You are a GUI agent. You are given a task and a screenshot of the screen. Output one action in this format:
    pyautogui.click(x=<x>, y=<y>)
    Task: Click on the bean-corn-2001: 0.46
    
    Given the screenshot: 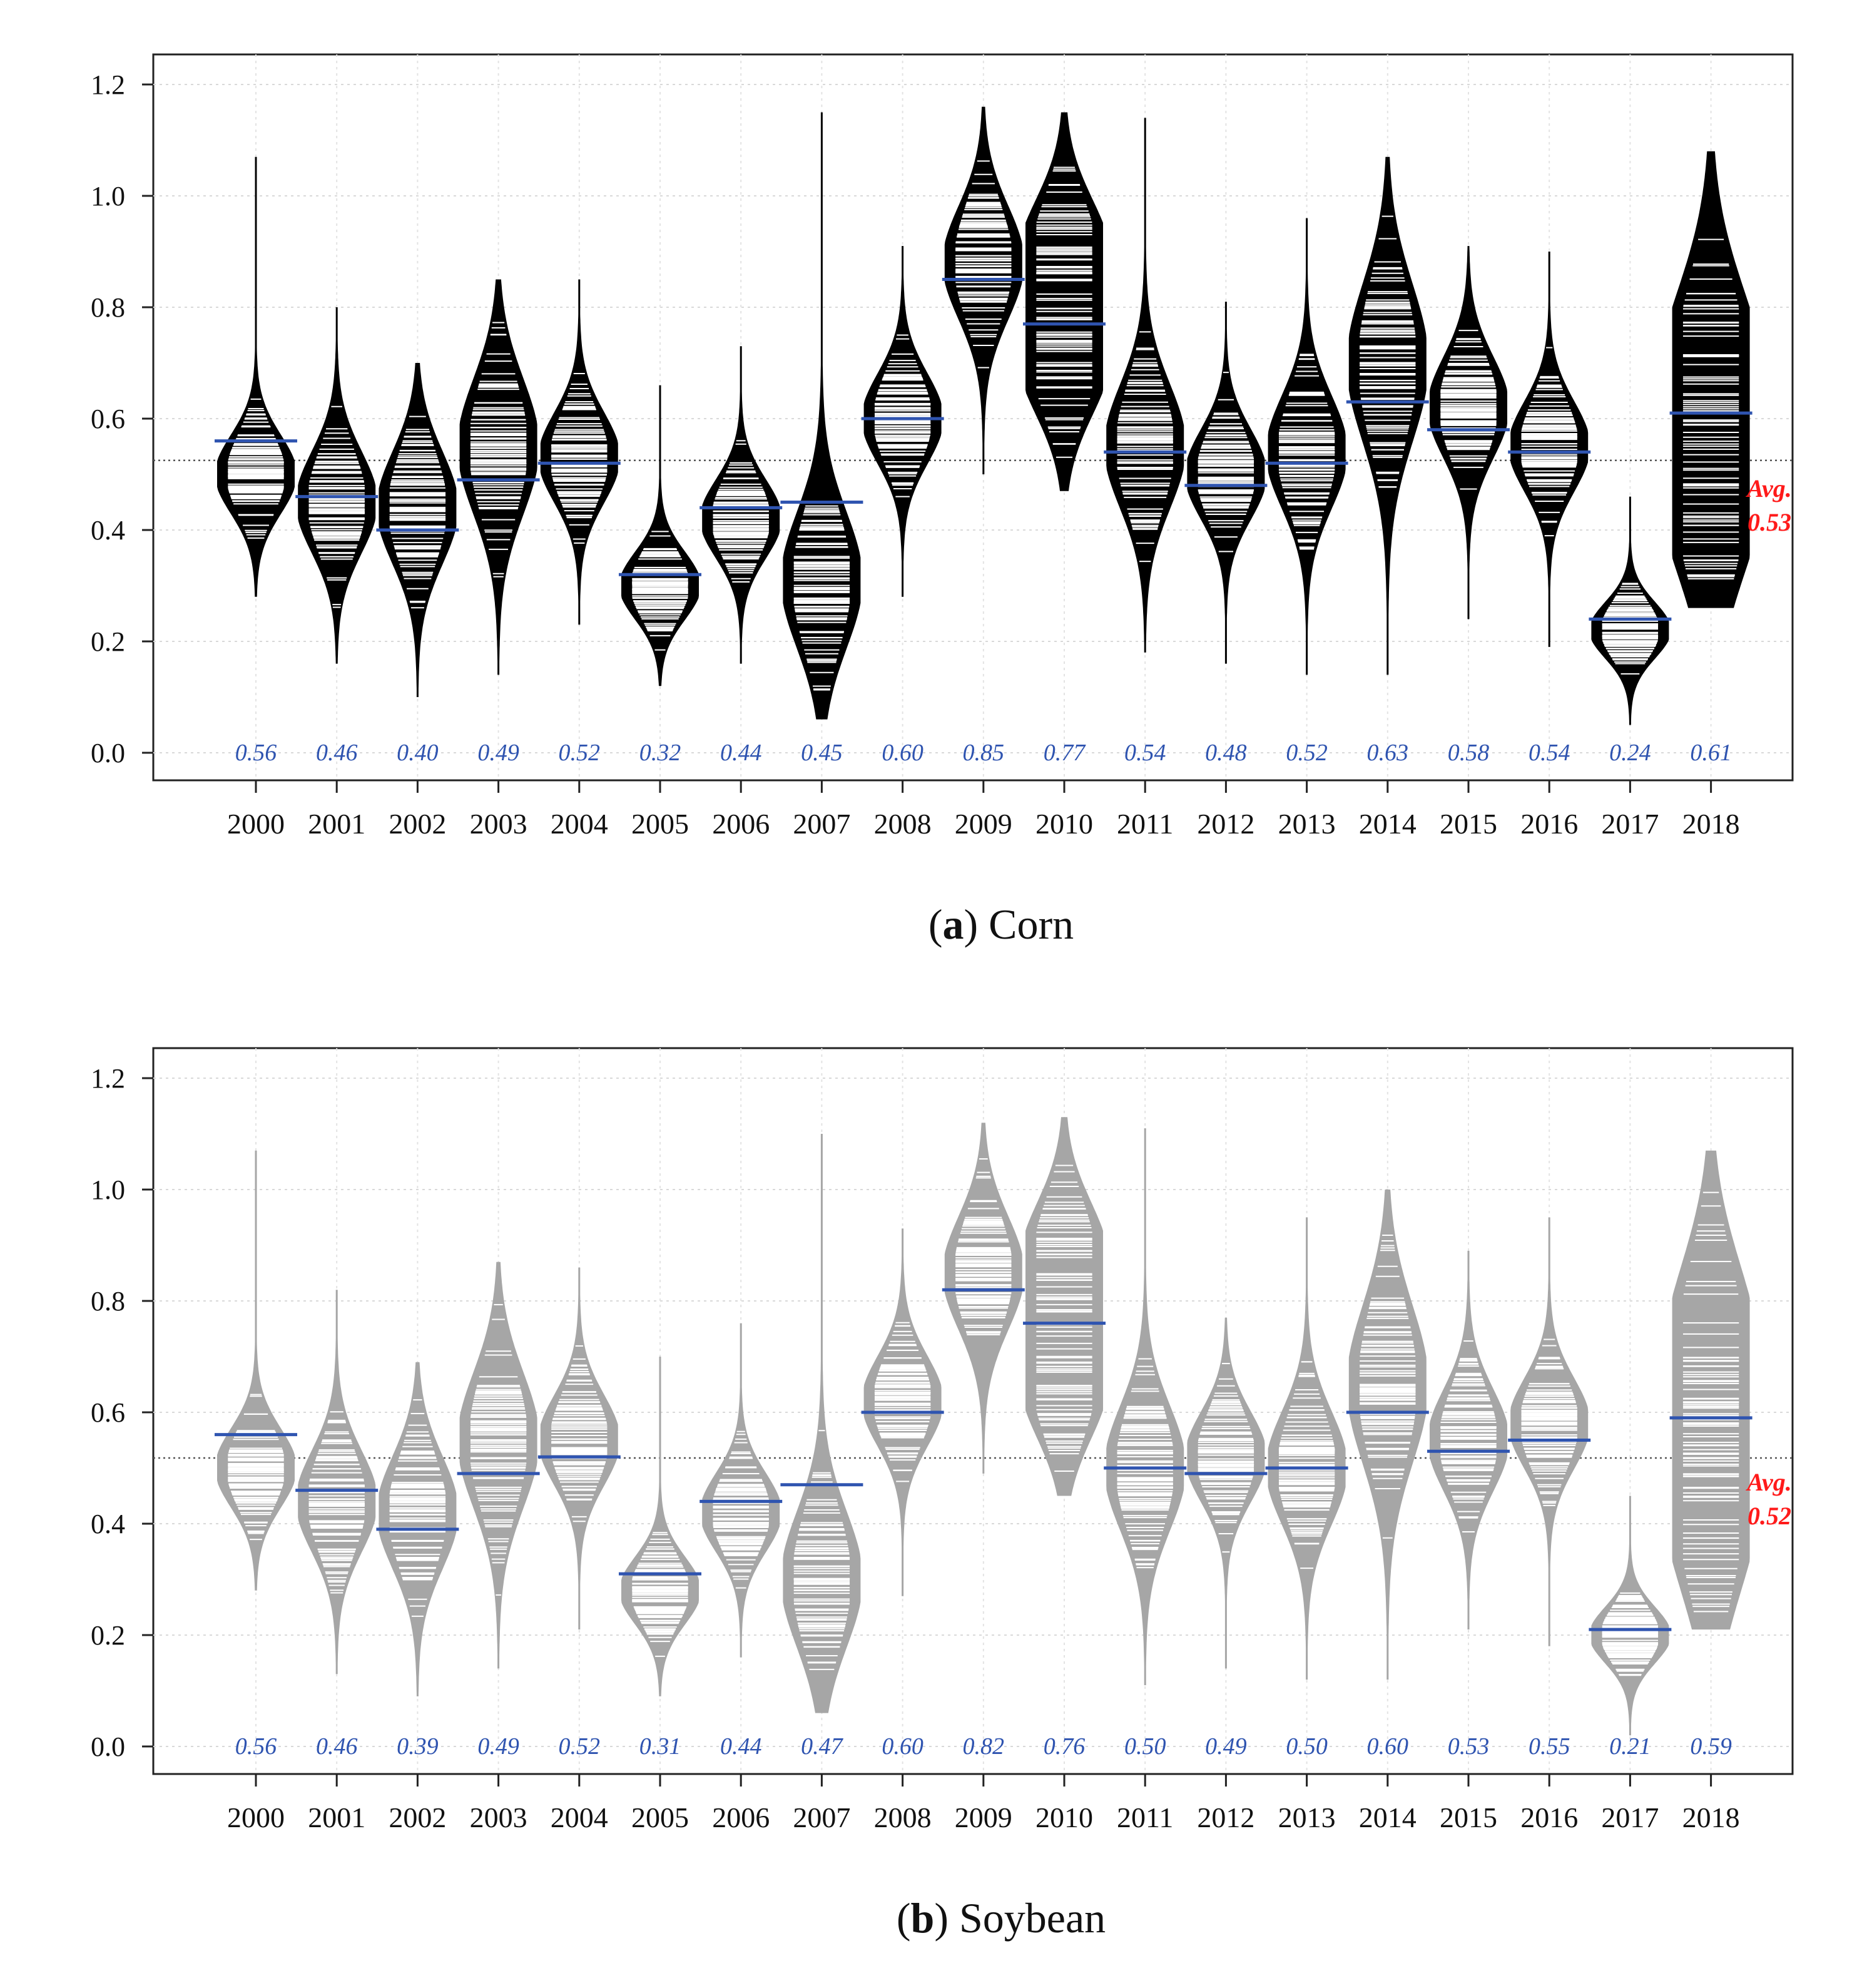 What is the action you would take?
    pyautogui.click(x=337, y=536)
    